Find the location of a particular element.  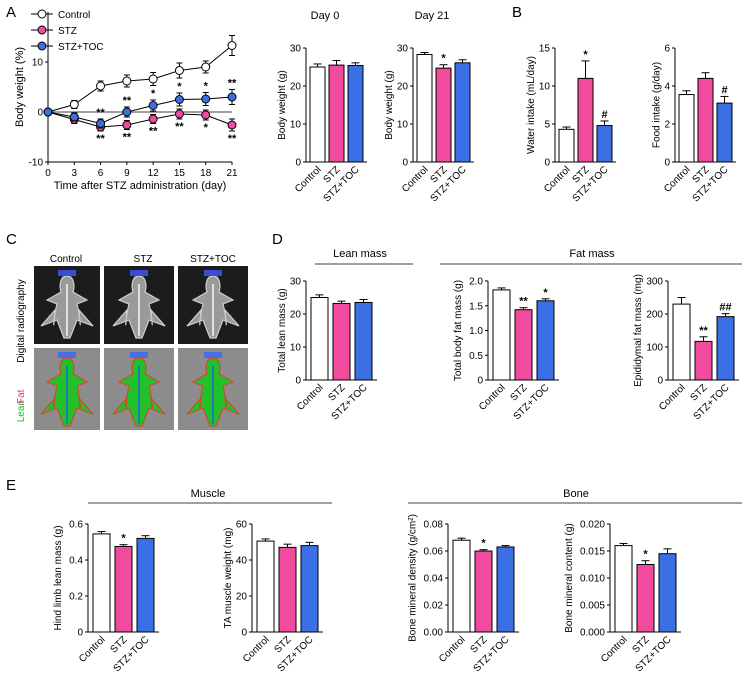

y-tick-label: 0.08 is located at coordinates (434, 525).